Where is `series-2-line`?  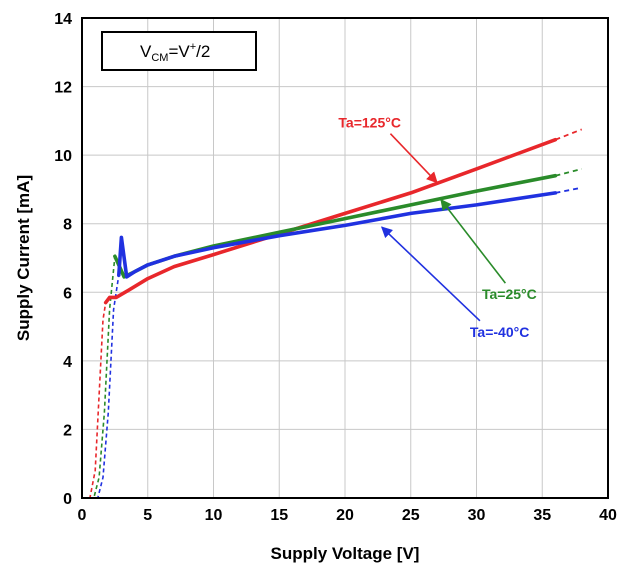 series-2-line is located at coordinates (337, 235).